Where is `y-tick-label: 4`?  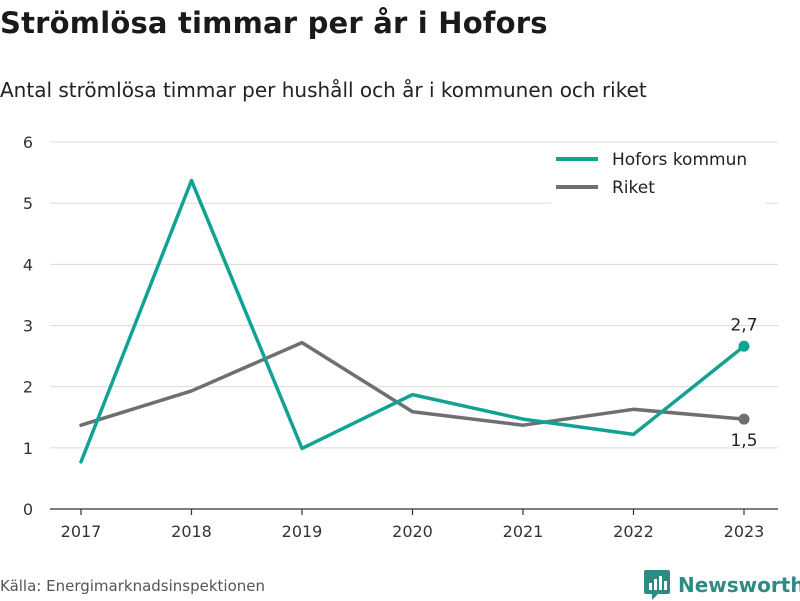
y-tick-label: 4 is located at coordinates (28, 264).